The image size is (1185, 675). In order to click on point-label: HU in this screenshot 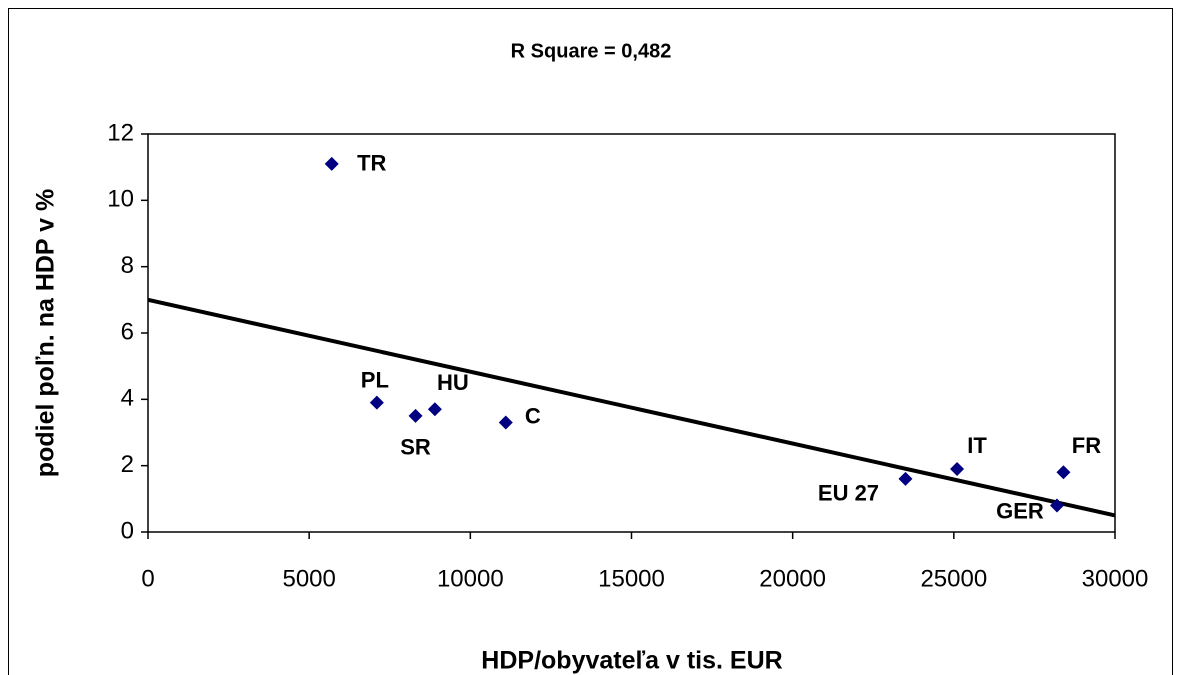, I will do `click(453, 382)`.